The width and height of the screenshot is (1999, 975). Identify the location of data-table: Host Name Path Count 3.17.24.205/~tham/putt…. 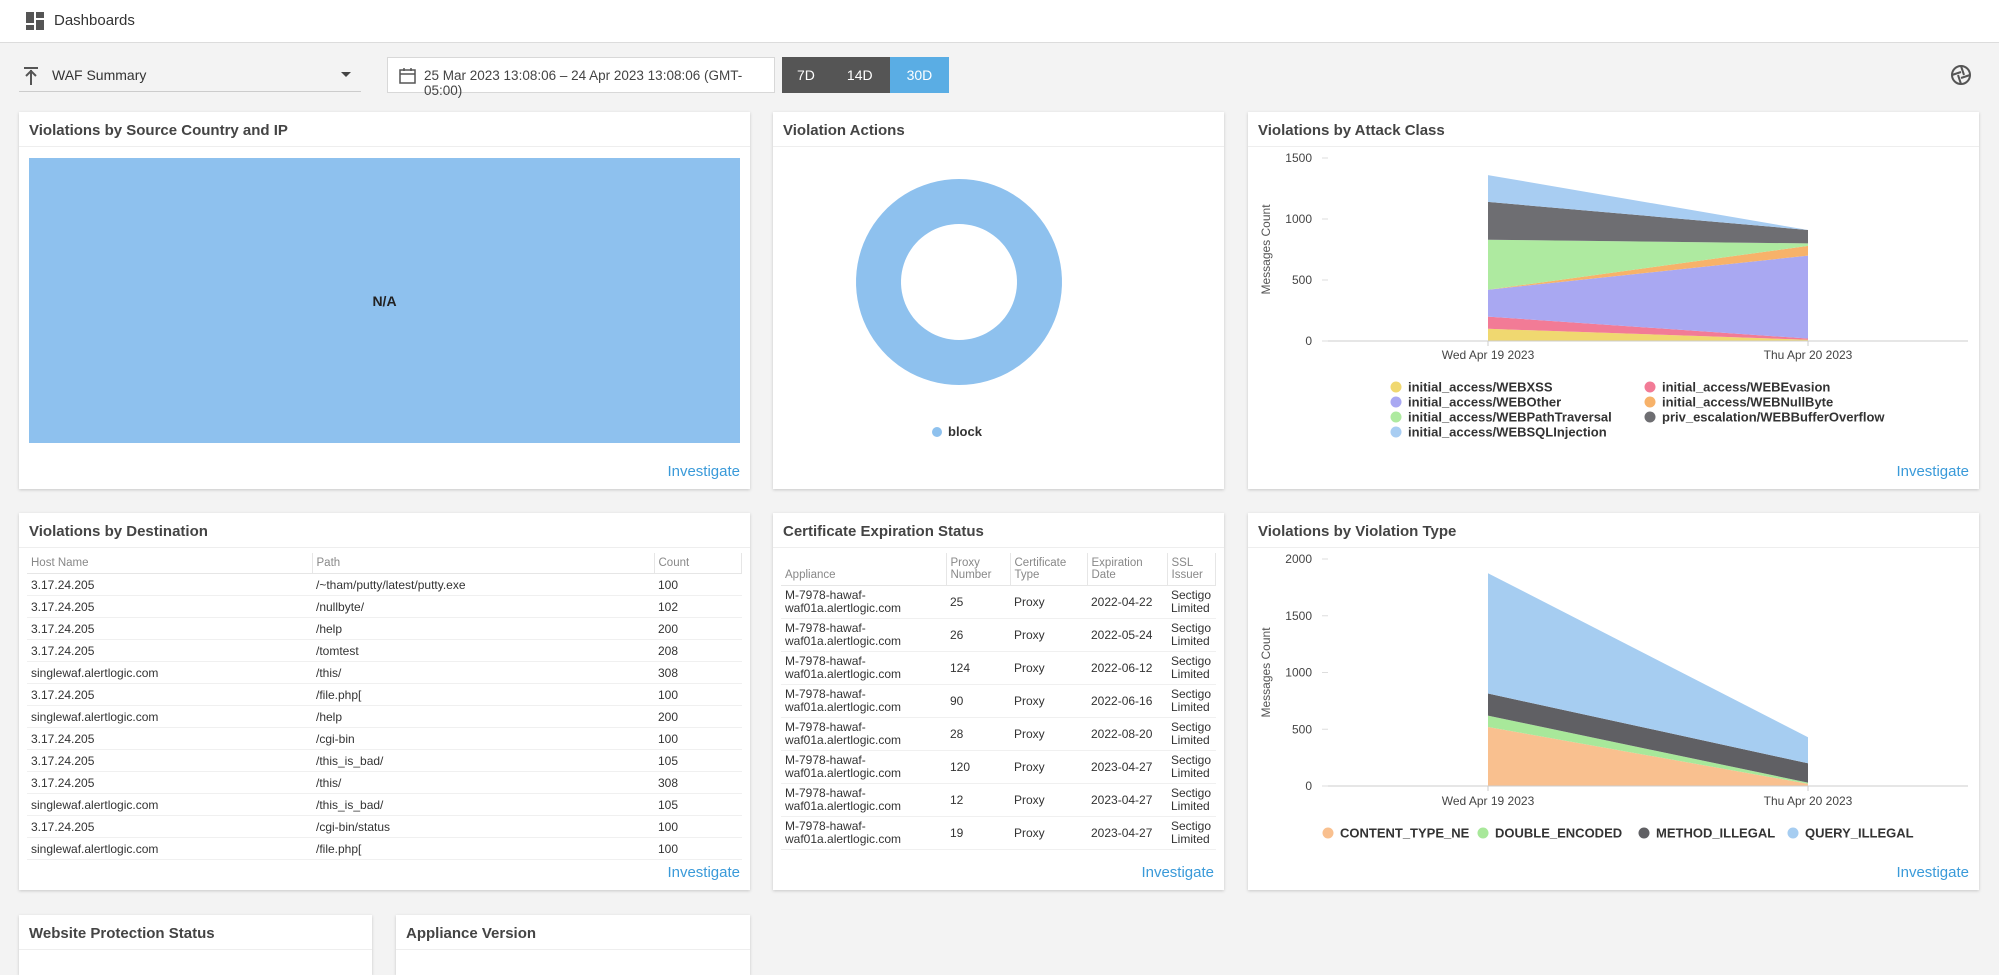
(384, 706).